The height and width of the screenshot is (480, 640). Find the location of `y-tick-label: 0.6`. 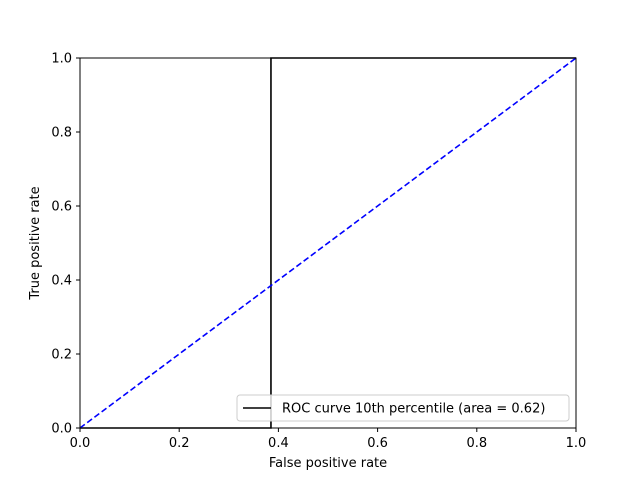

y-tick-label: 0.6 is located at coordinates (61, 207).